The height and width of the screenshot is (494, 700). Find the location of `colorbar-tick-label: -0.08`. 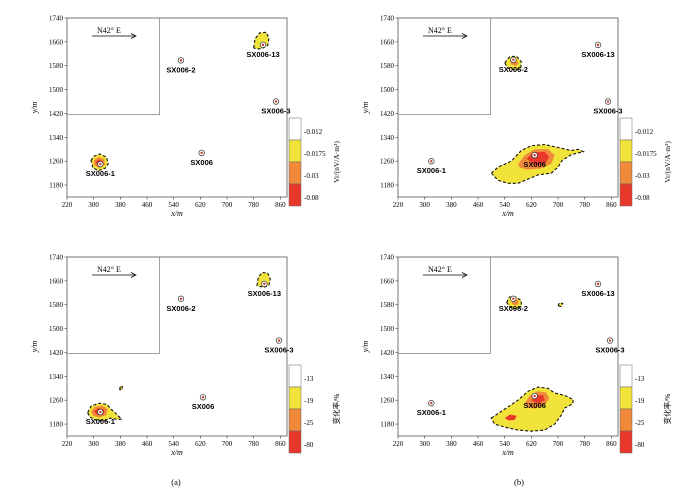

colorbar-tick-label: -0.08 is located at coordinates (311, 198).